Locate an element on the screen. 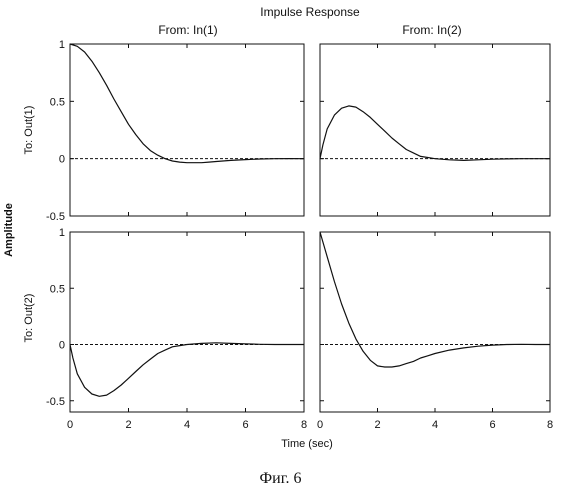 Image resolution: width=561 pixels, height=500 pixels. panel-2-1-response-line is located at coordinates (187, 370).